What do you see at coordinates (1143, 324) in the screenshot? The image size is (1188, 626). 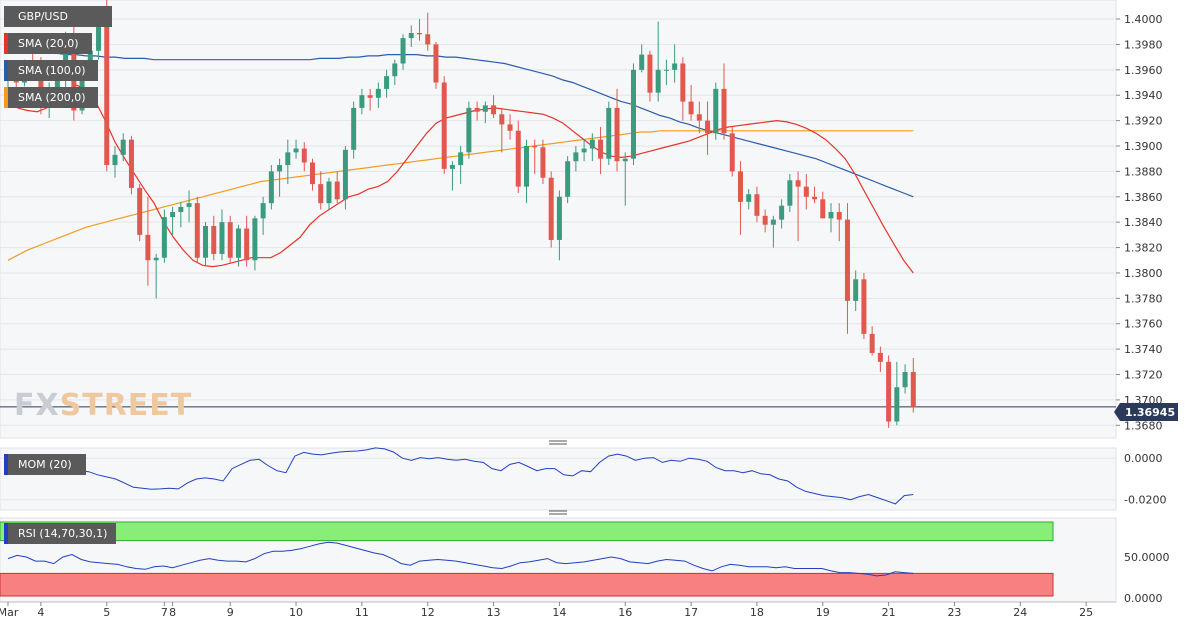 I see `price-tick-label: 1.3760` at bounding box center [1143, 324].